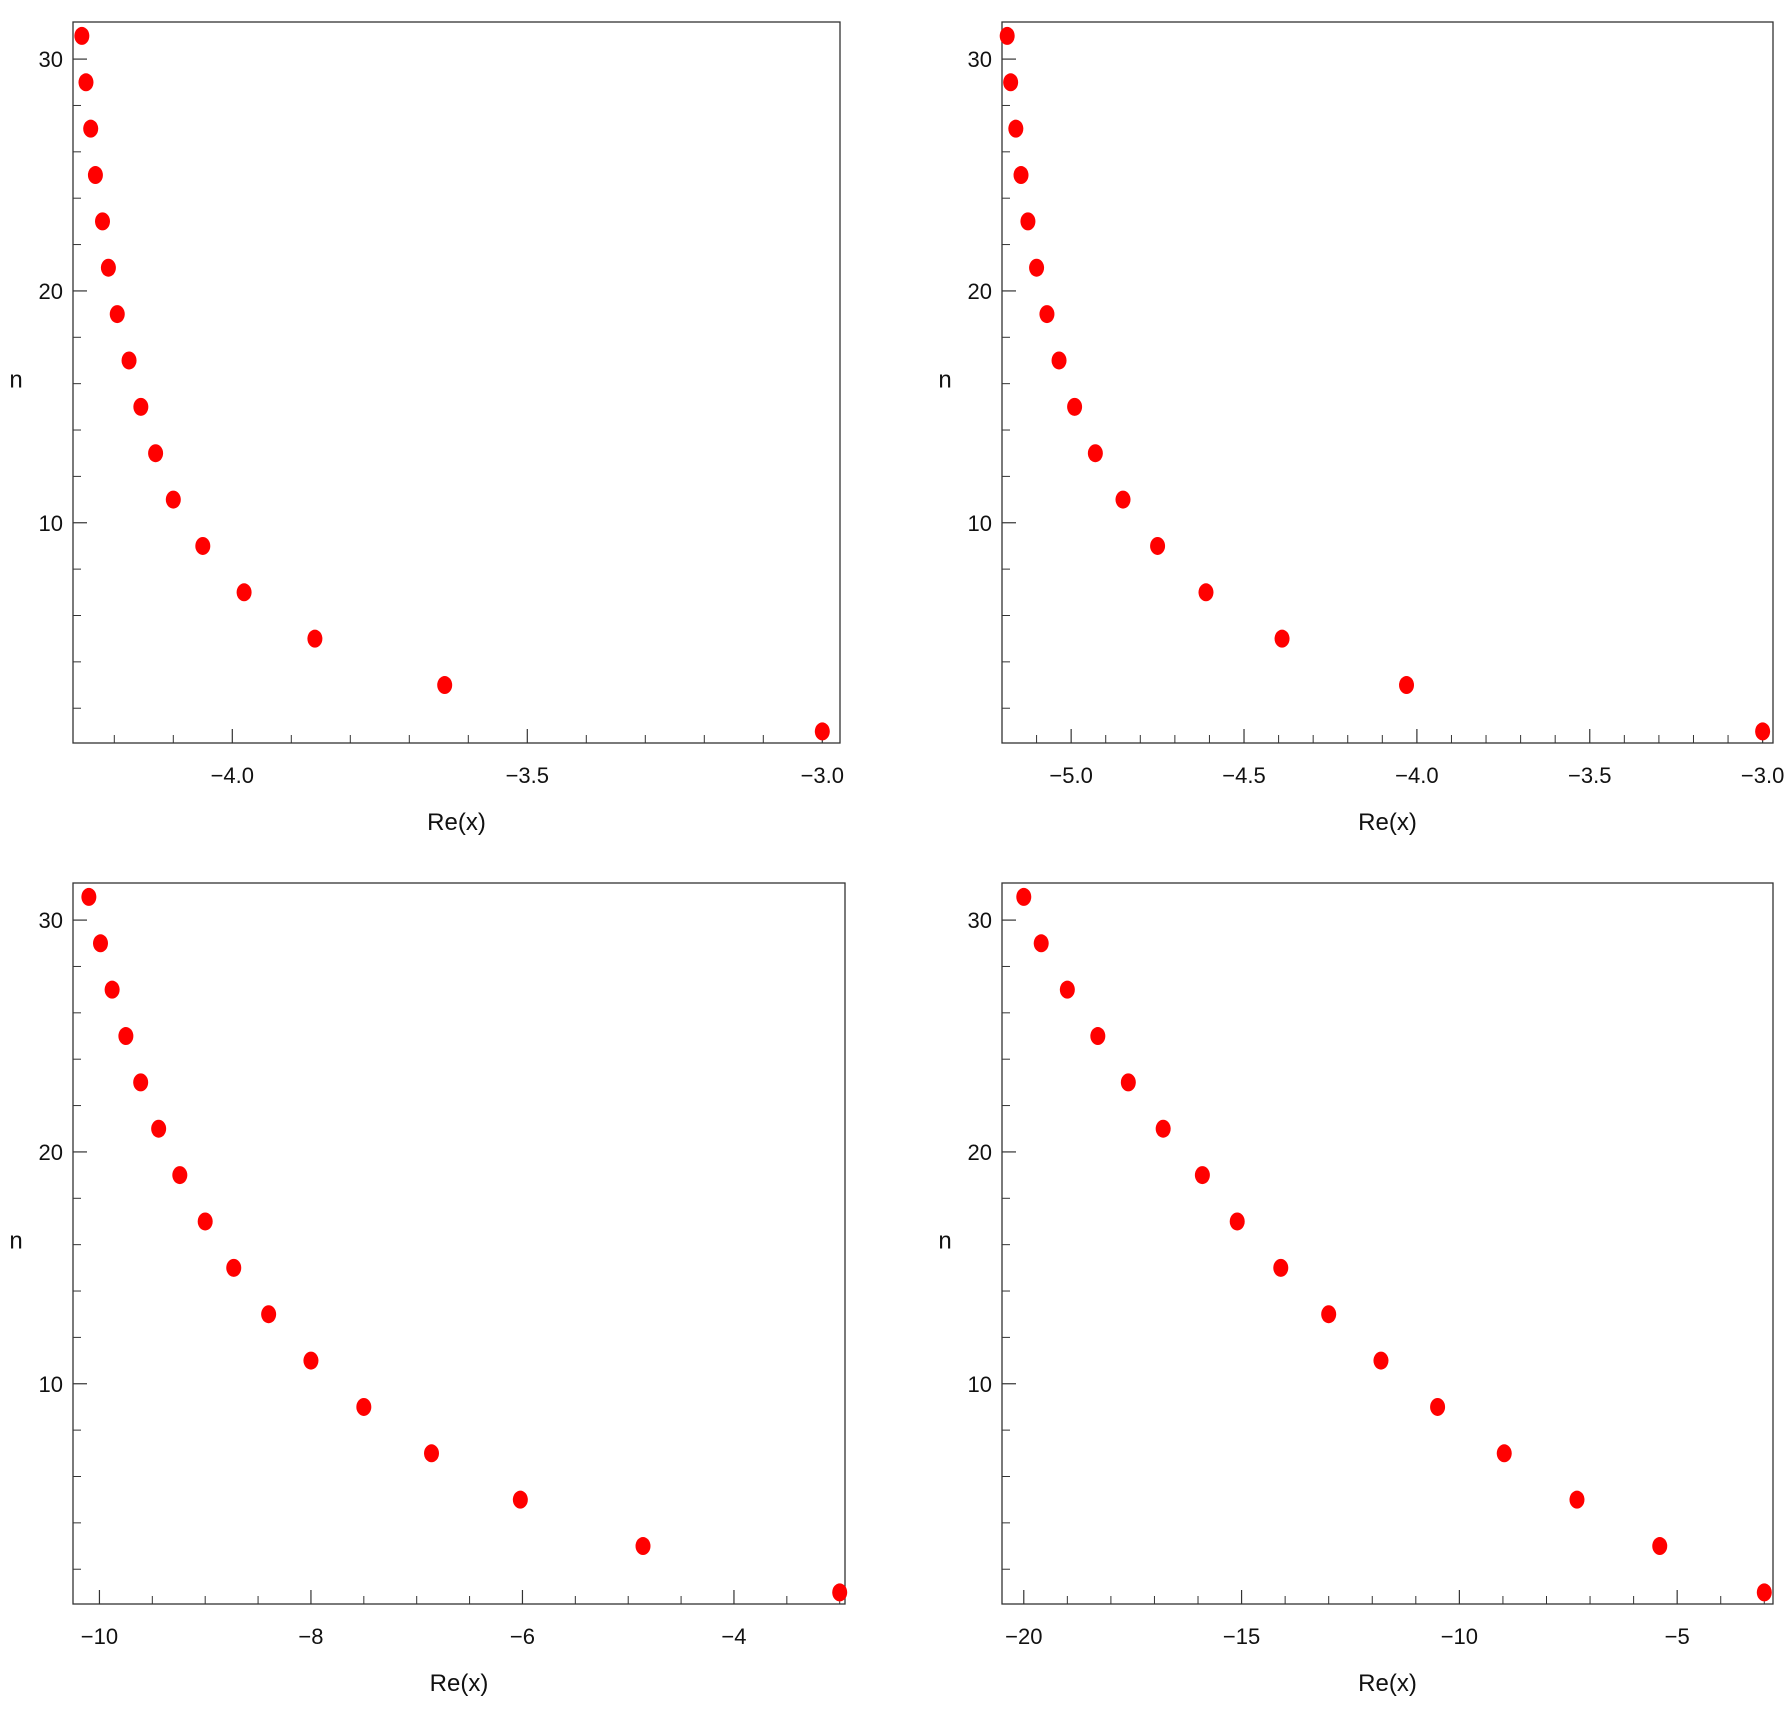 The image size is (1788, 1715). I want to click on x-tick-label: −10, so click(99, 1636).